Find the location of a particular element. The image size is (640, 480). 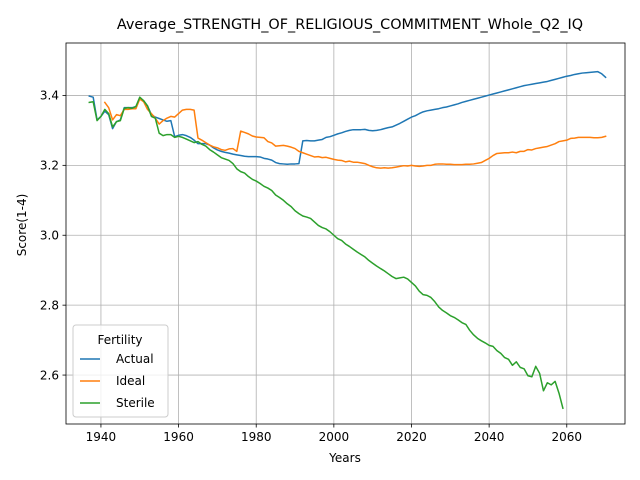

x-axis-label: Years is located at coordinates (344, 458).